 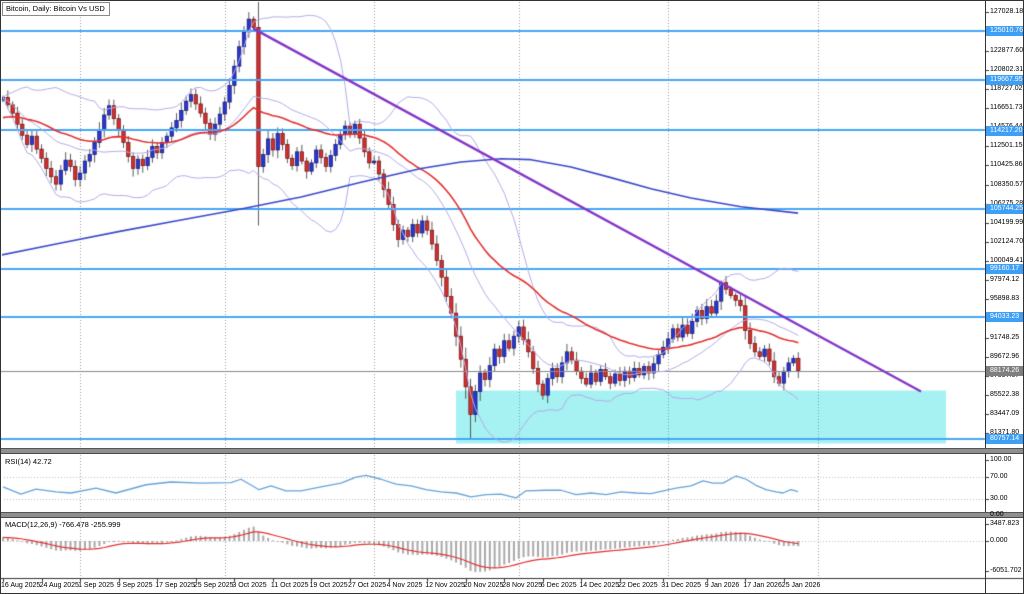 I want to click on price-tick-label: 122877.60, so click(x=1007, y=50).